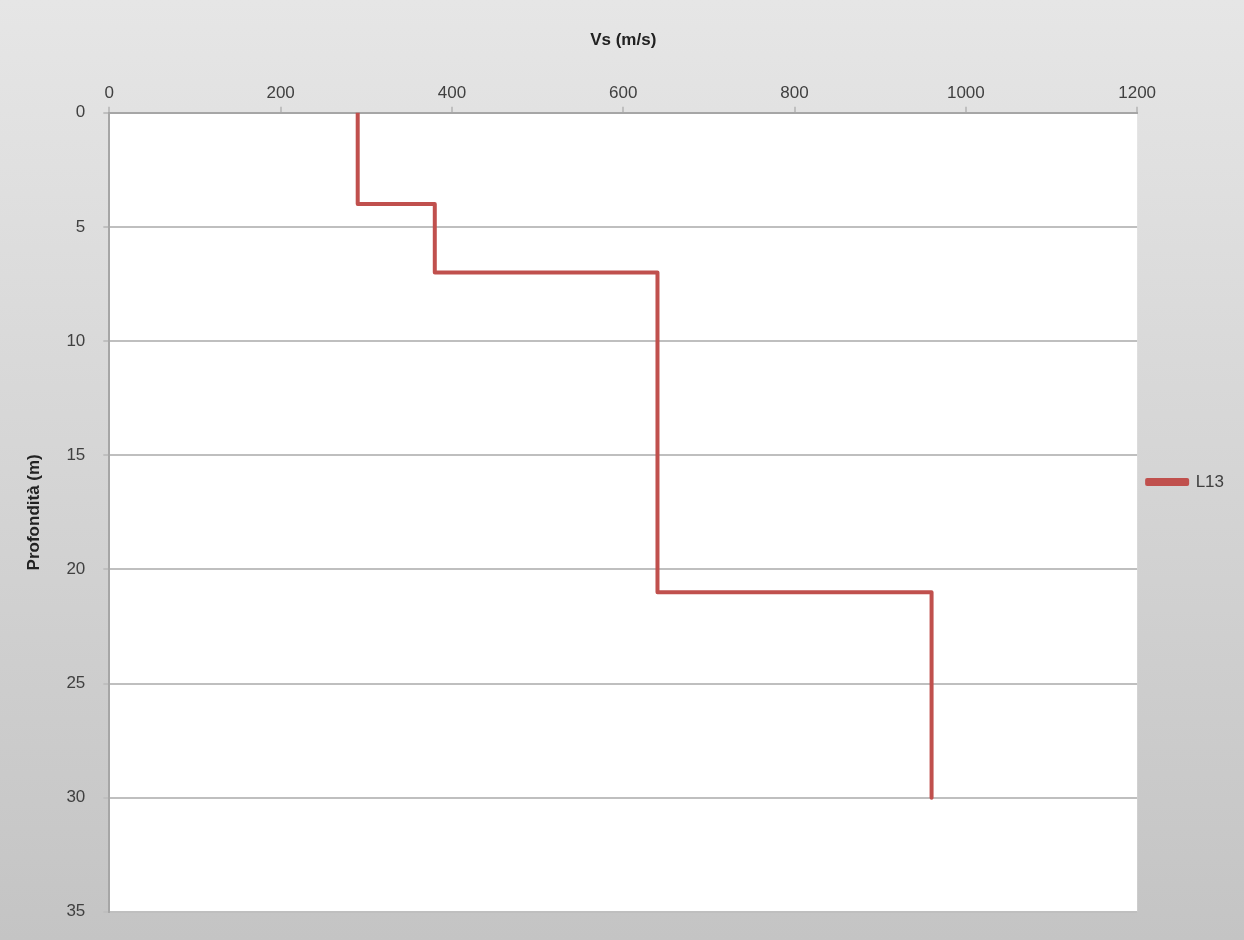 The width and height of the screenshot is (1244, 940). Describe the element at coordinates (76, 911) in the screenshot. I see `y-tick-label: 35` at that location.